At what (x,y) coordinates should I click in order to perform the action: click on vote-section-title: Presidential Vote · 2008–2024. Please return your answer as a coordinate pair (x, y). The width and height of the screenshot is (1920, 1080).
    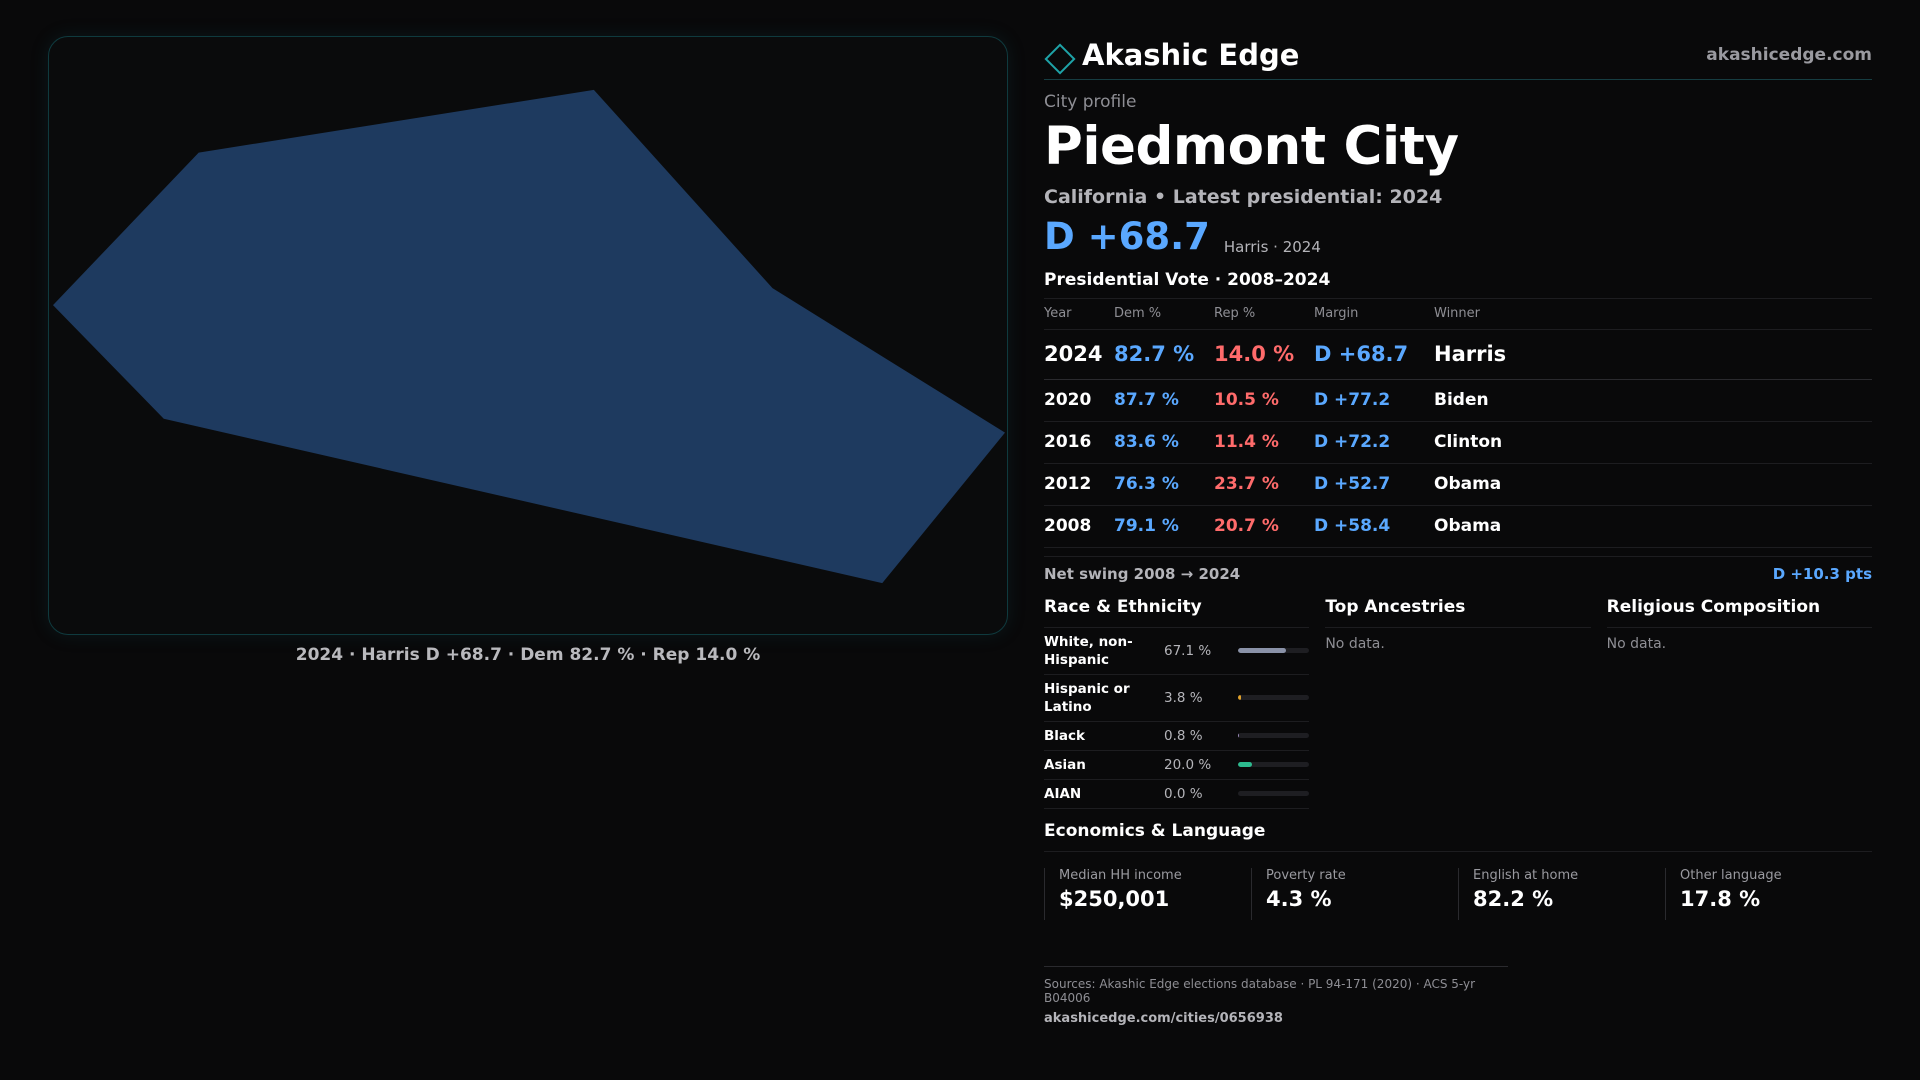
    Looking at the image, I should click on (1458, 284).